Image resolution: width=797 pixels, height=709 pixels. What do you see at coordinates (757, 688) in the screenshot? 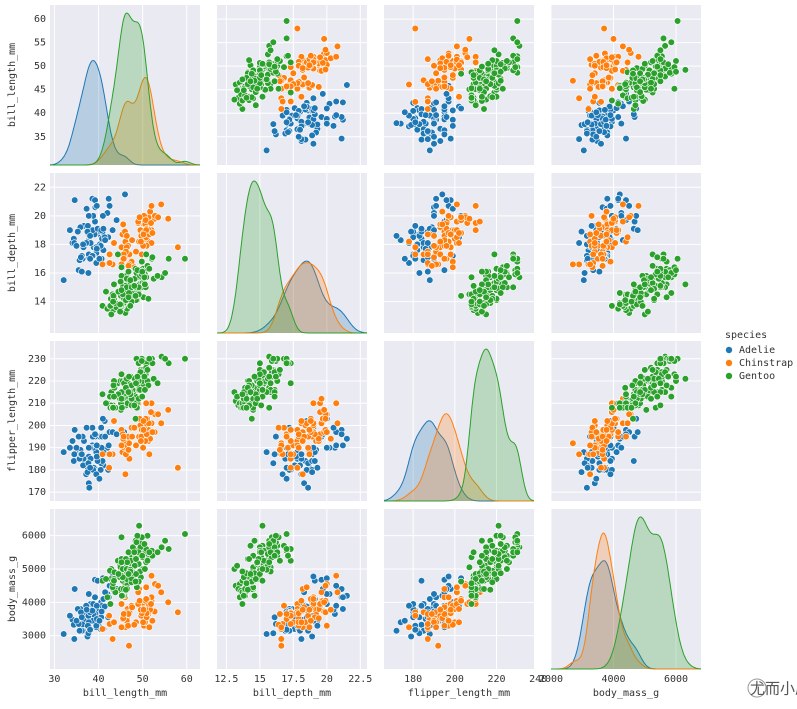
I see `watermark-icon` at bounding box center [757, 688].